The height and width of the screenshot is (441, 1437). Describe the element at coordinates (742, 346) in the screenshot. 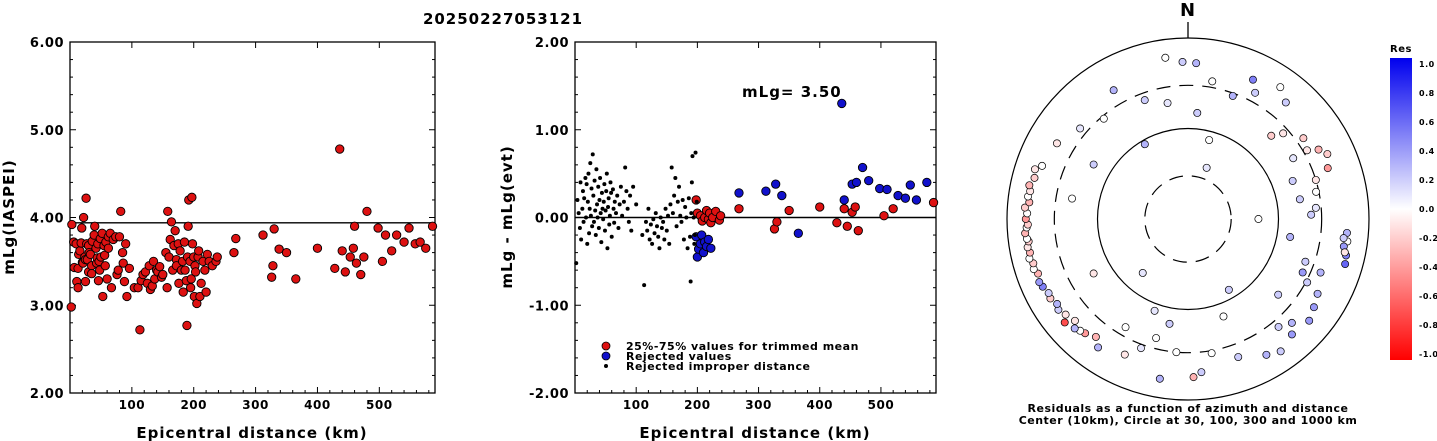

I see `legend-label-trimmed: 25%-75% values for trimmed mean` at that location.